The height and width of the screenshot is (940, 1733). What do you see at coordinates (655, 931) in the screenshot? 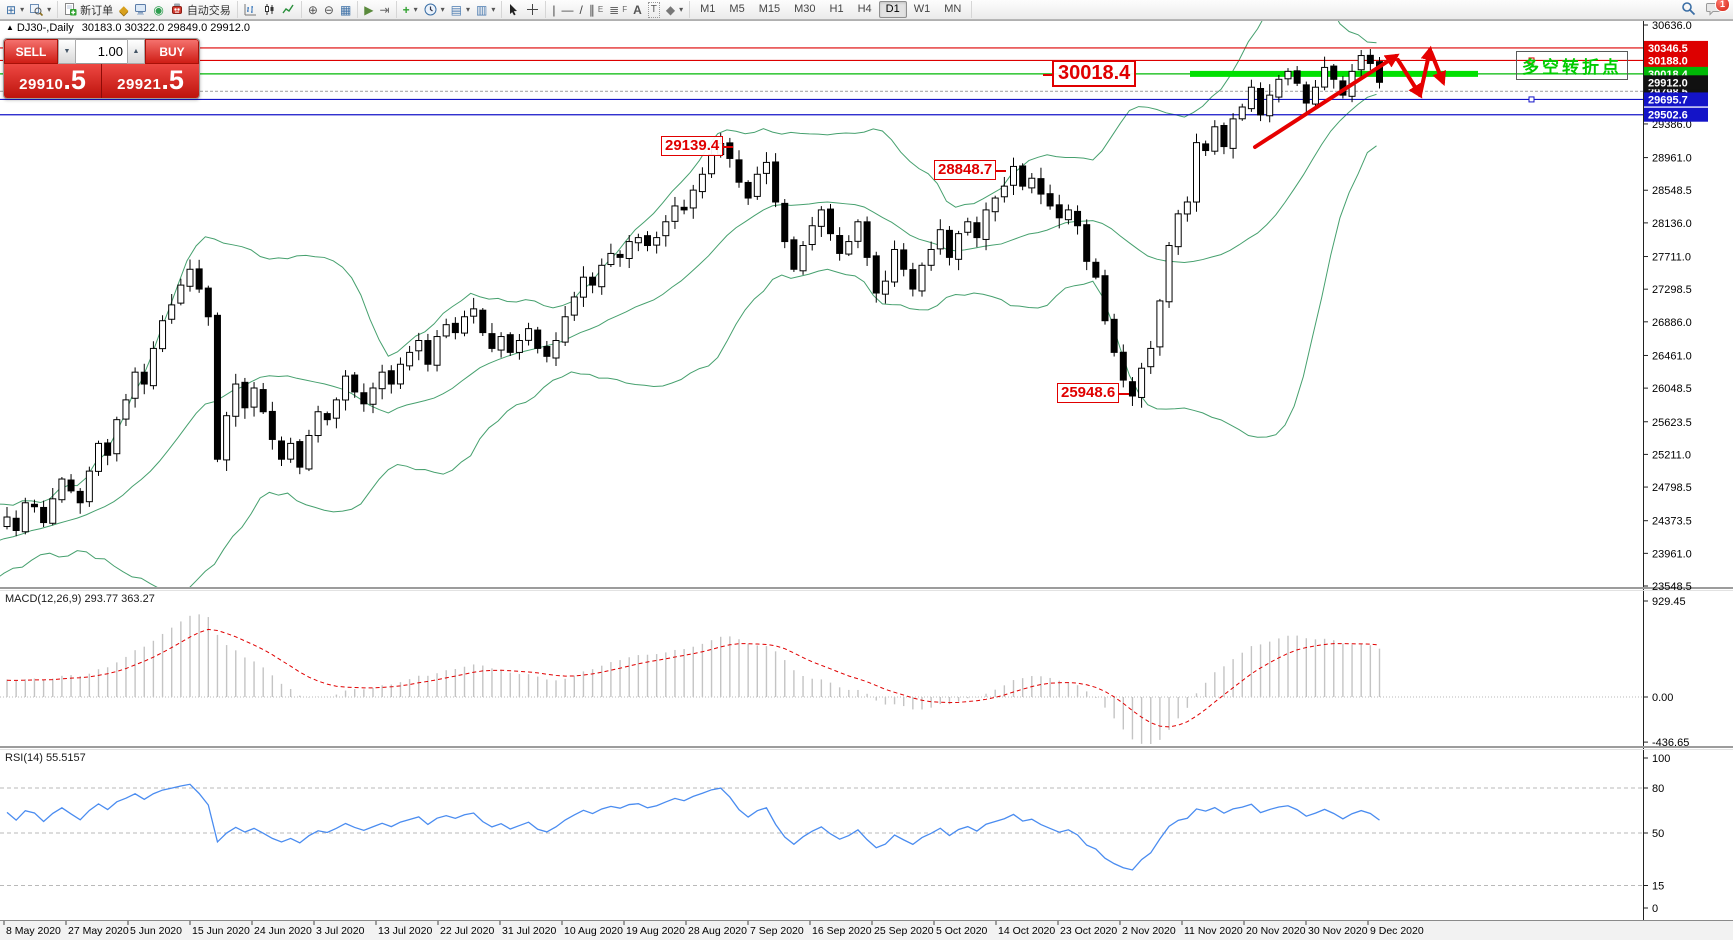
I see `time-axis-label: 19 Aug 2020` at bounding box center [655, 931].